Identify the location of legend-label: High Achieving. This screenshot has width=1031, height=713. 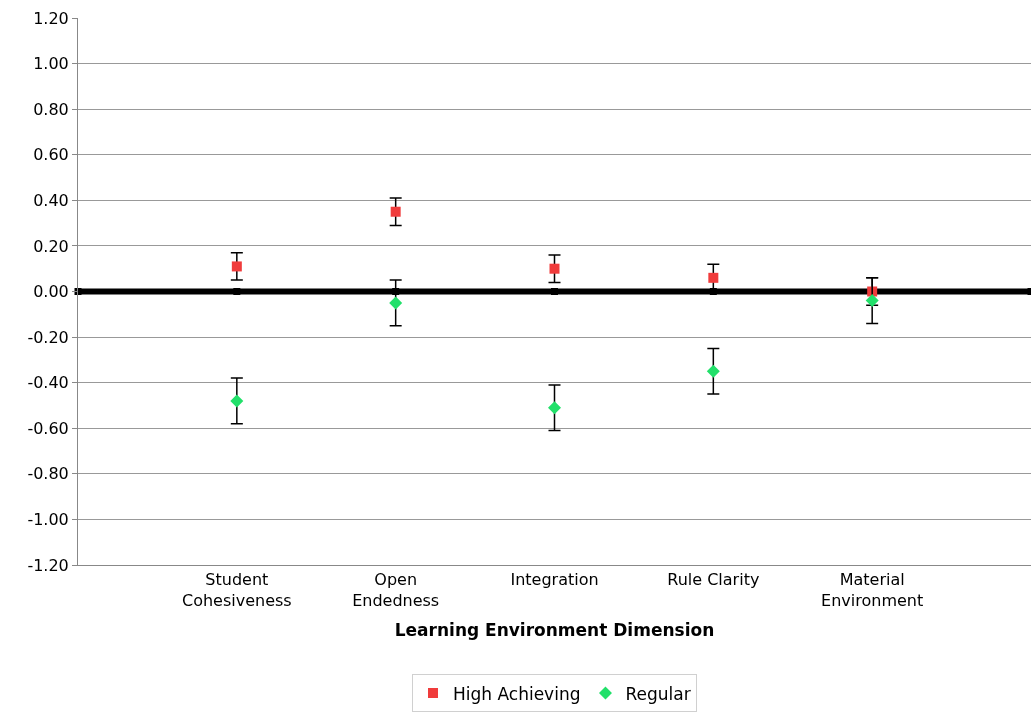
(517, 693).